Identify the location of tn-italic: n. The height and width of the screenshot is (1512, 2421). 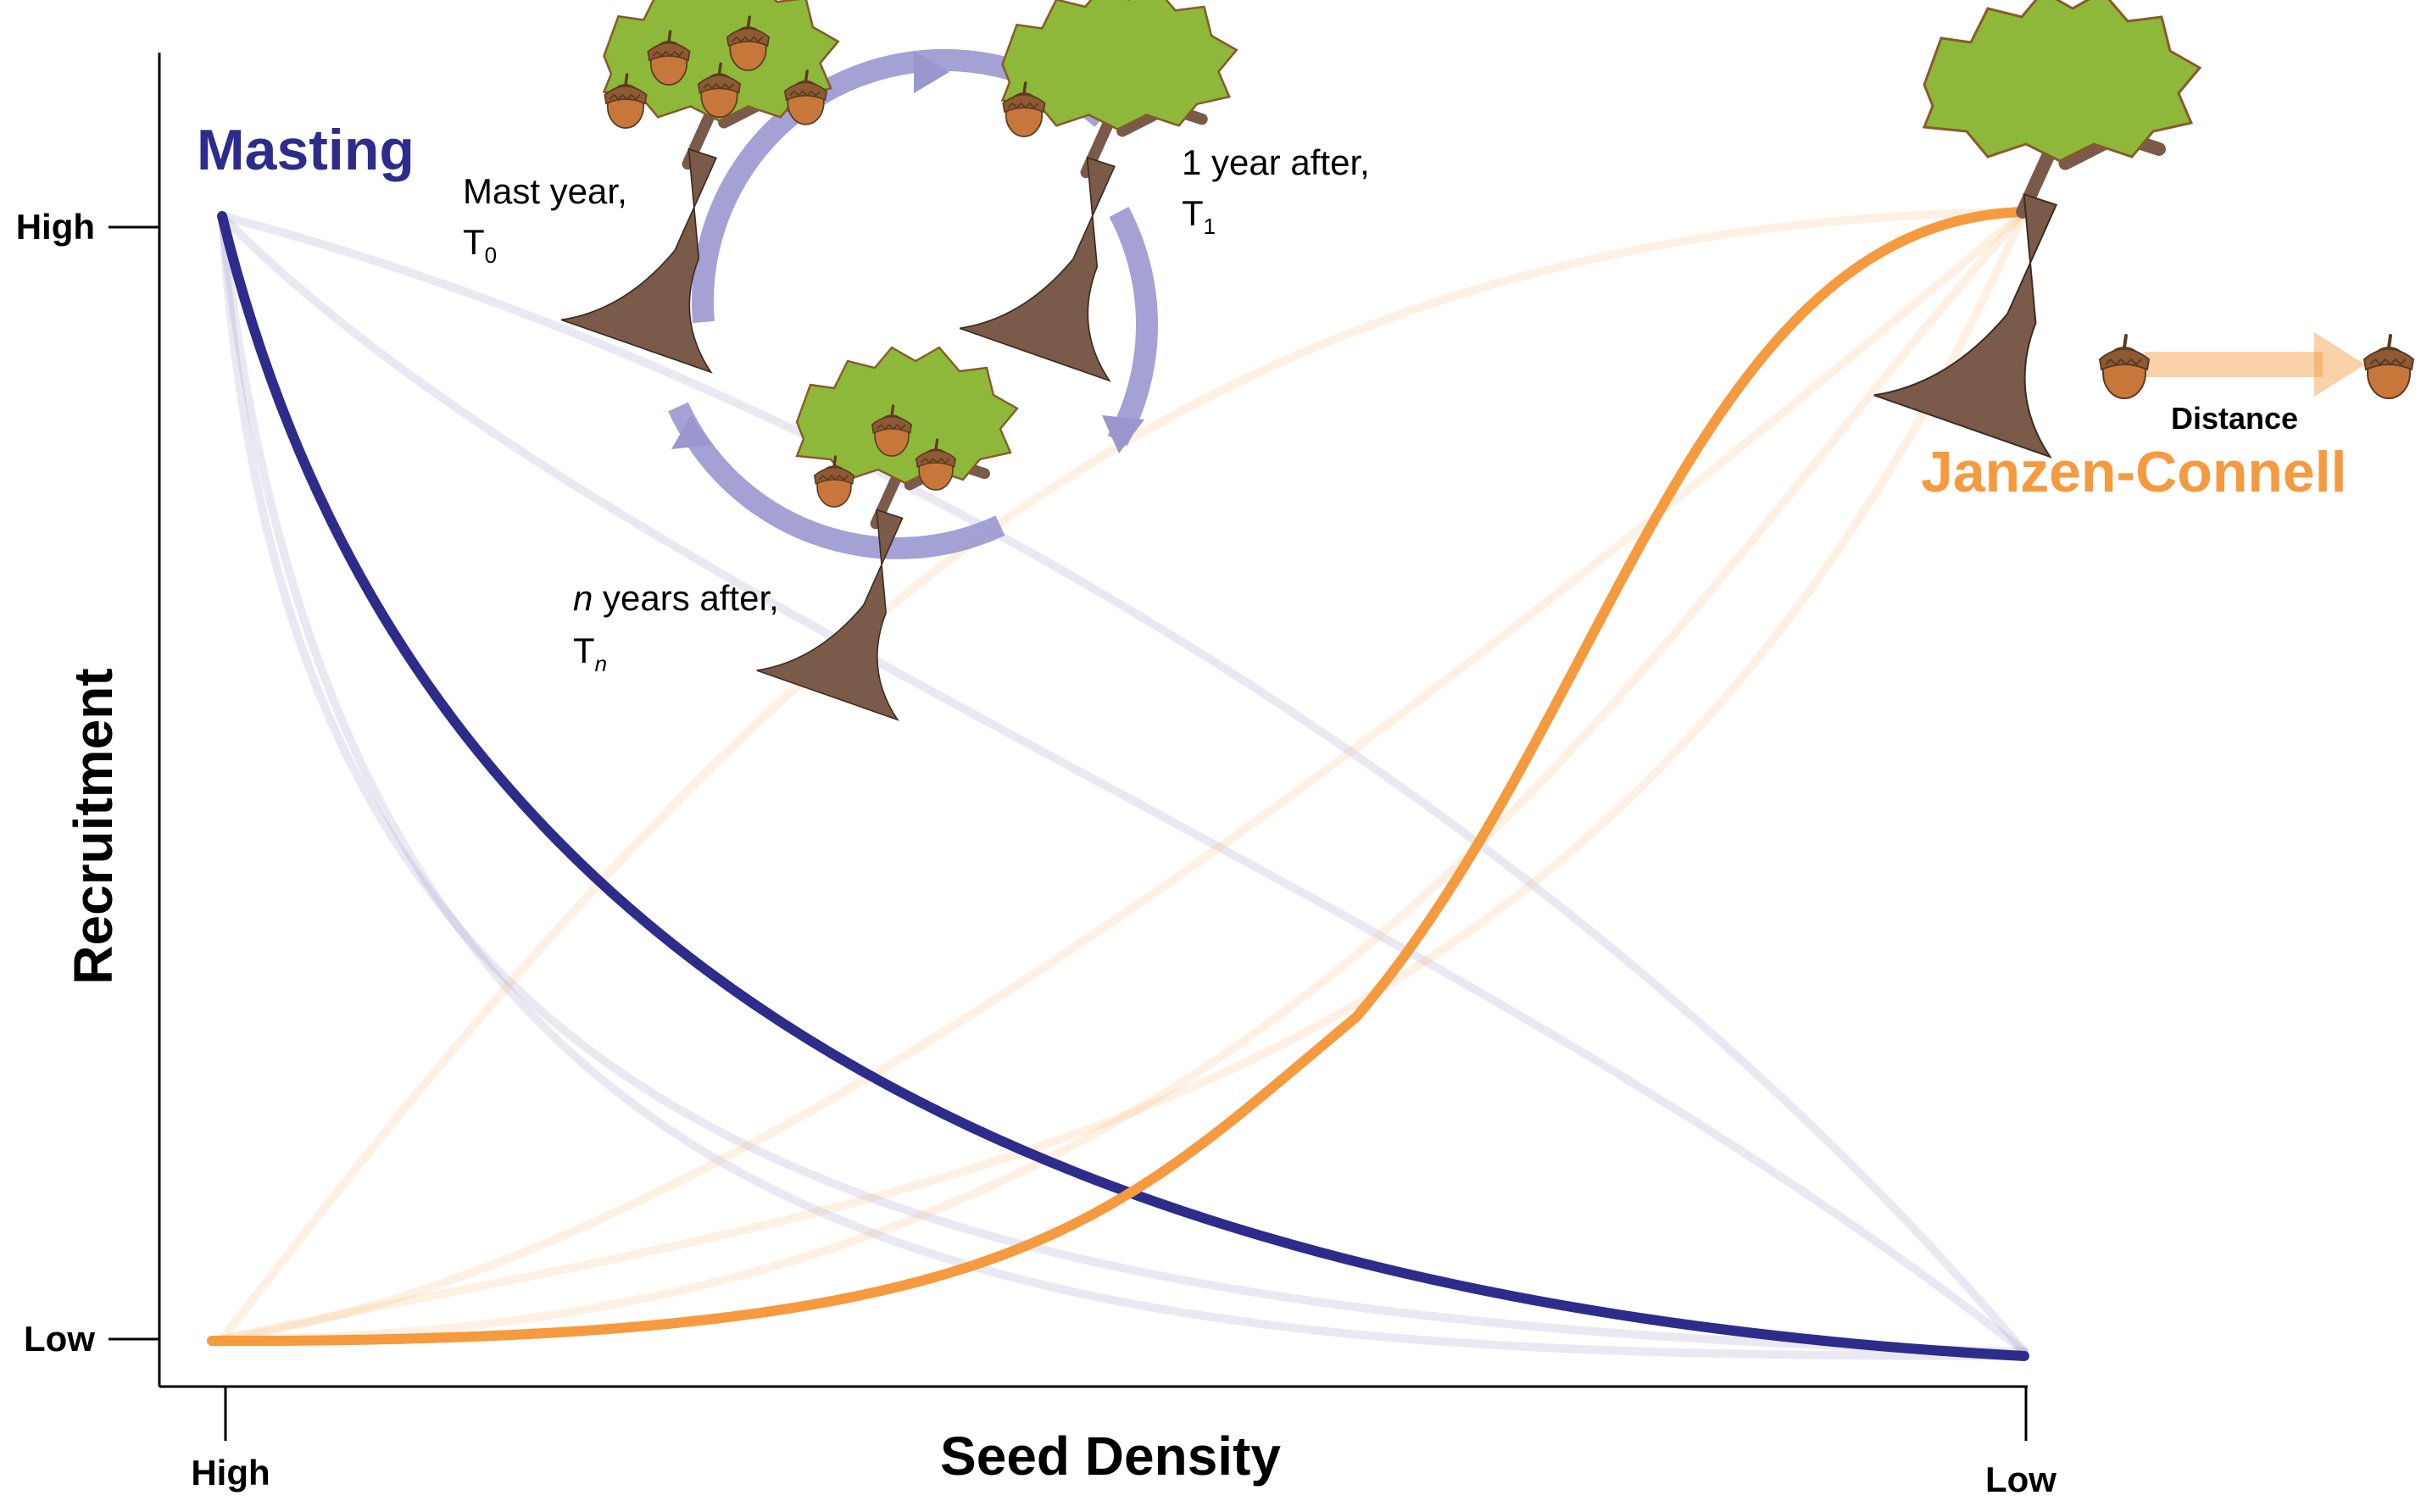
(583, 598).